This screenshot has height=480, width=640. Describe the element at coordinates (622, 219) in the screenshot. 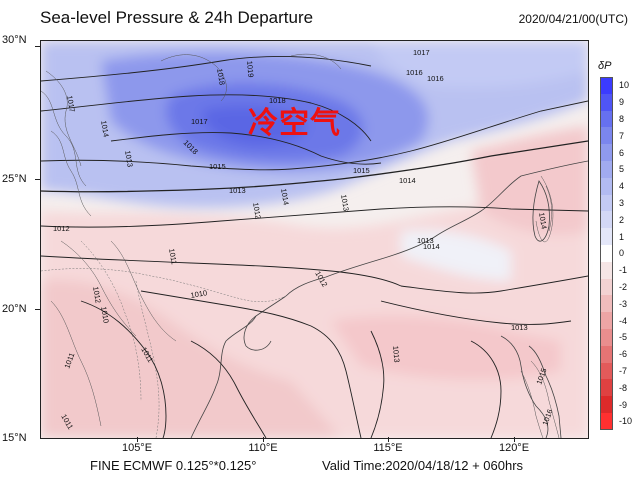

I see `colorbar-label: 2` at that location.